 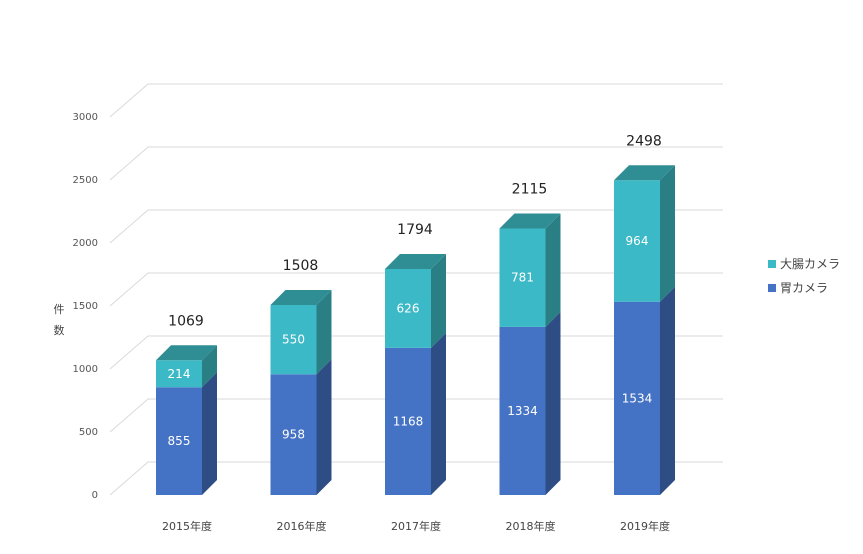 I want to click on data-label-colon: 781, so click(x=522, y=278).